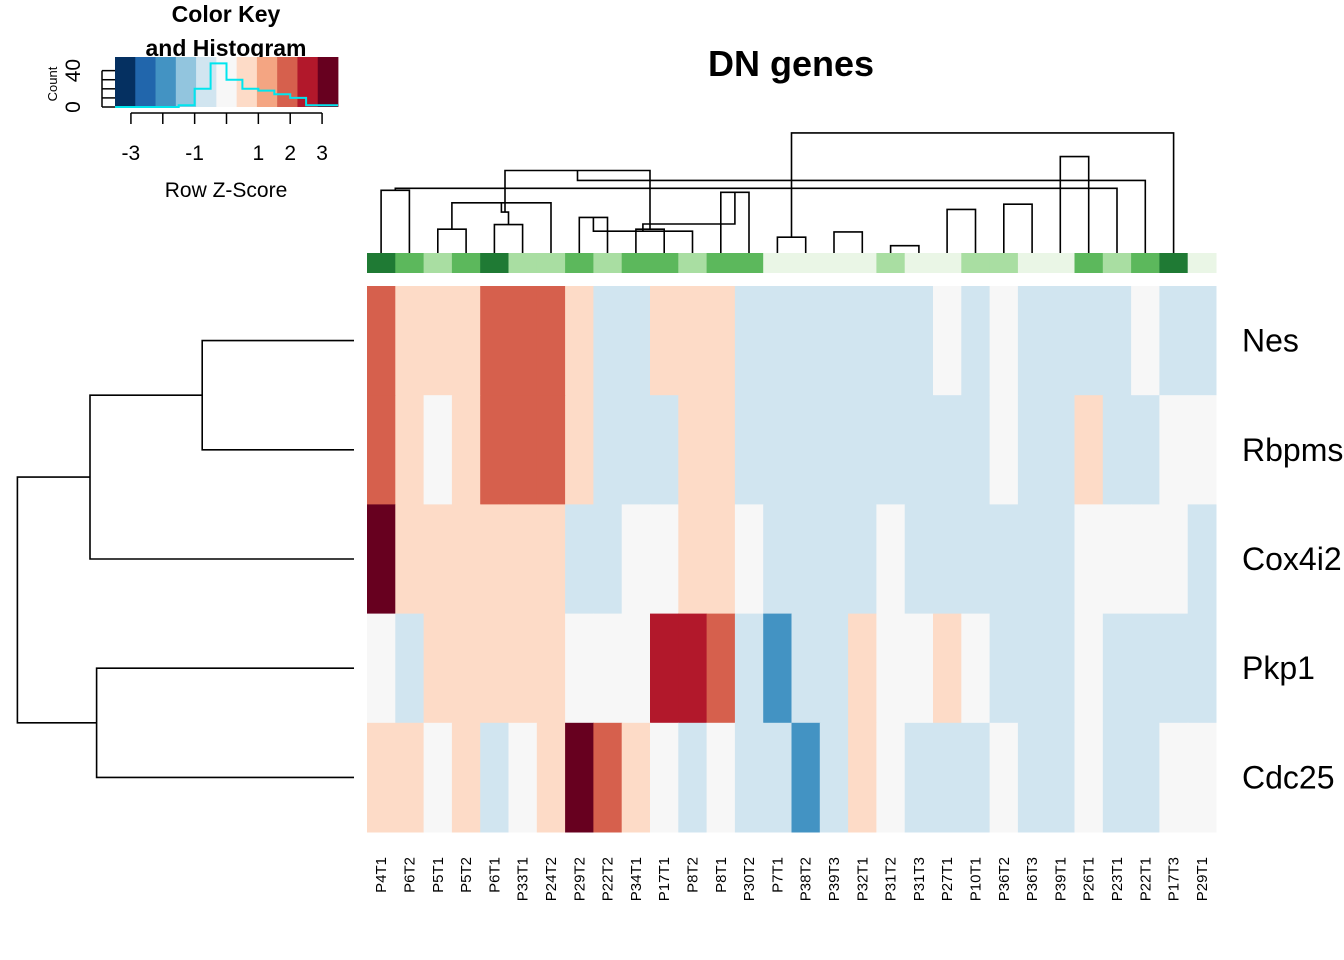 This screenshot has width=1344, height=960. Describe the element at coordinates (1004, 879) in the screenshot. I see `column-label: P36T2` at that location.